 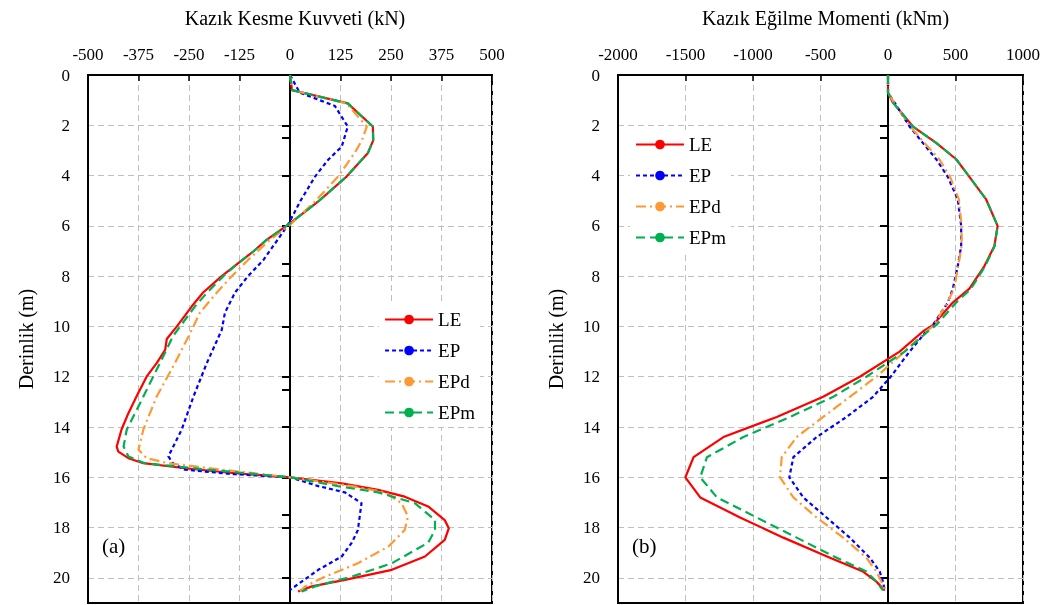 What do you see at coordinates (1023, 54) in the screenshot?
I see `x-tick-label: 1000` at bounding box center [1023, 54].